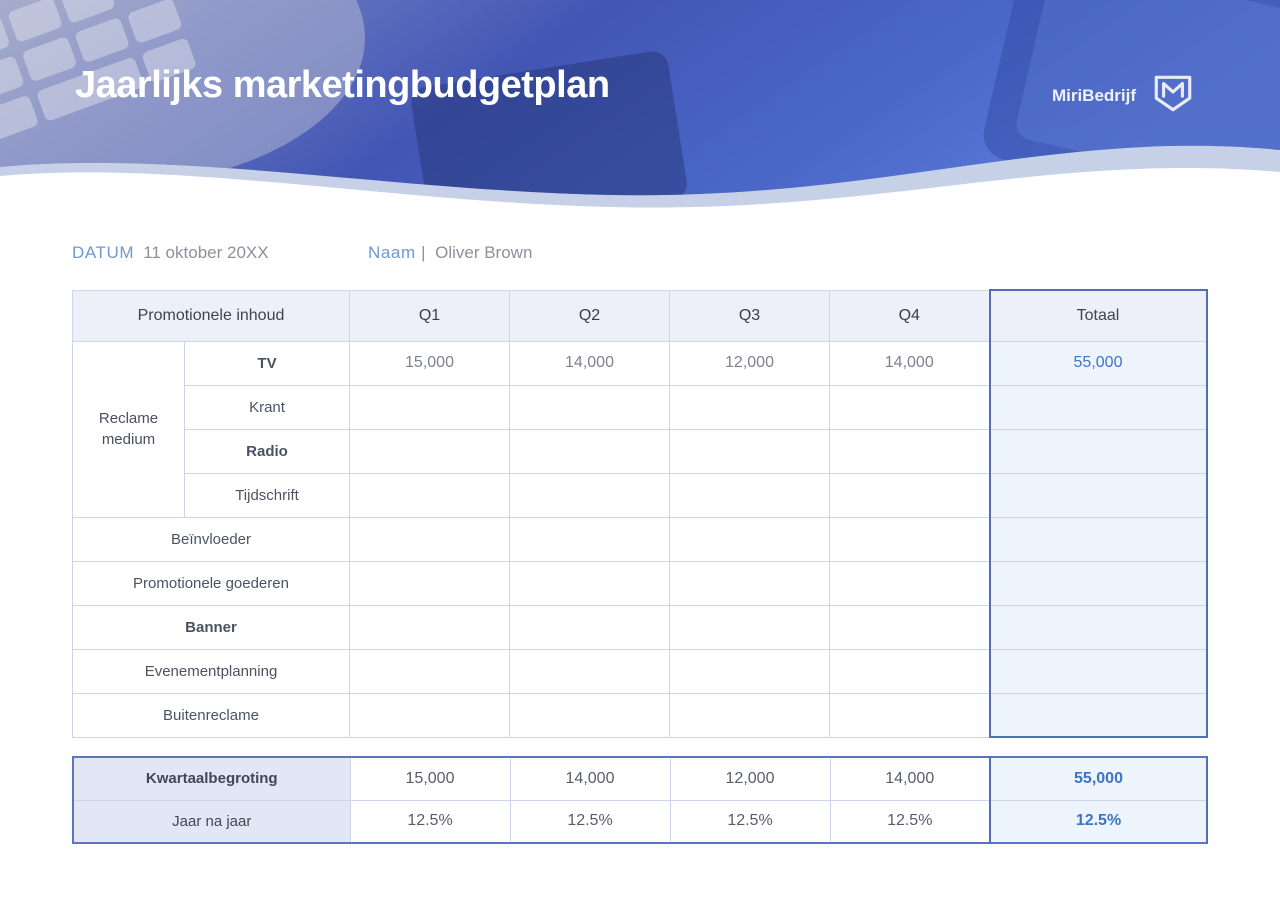  I want to click on name-field: Naam | Oliver Brown, so click(450, 253).